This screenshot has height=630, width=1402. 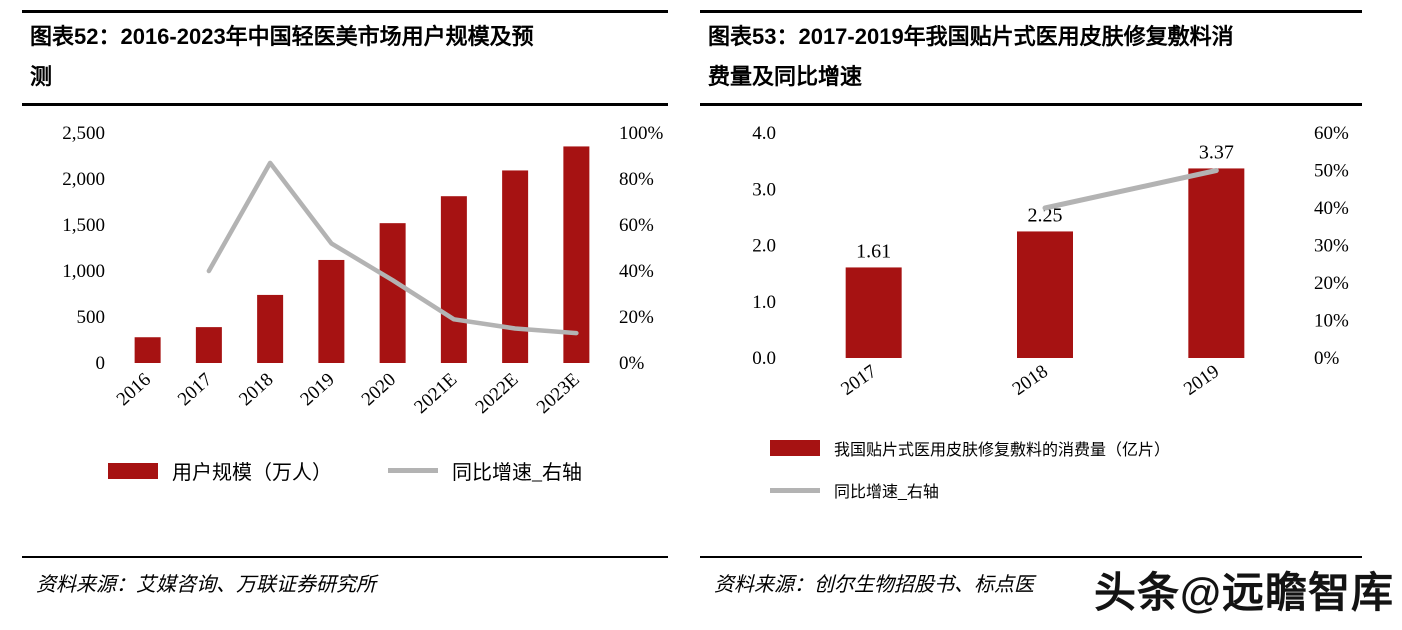 I want to click on y-left-tick: 500, so click(x=91, y=317).